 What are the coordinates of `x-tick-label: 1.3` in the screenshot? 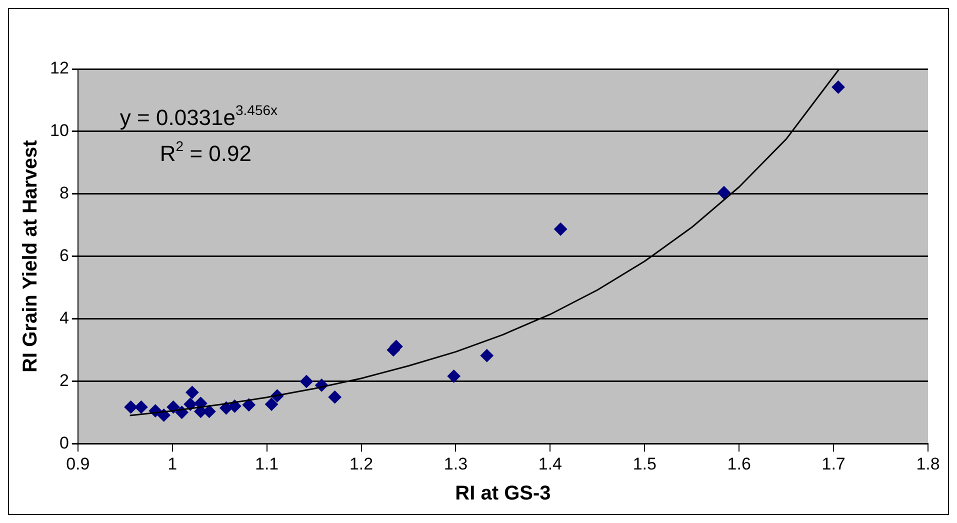 It's located at (456, 464).